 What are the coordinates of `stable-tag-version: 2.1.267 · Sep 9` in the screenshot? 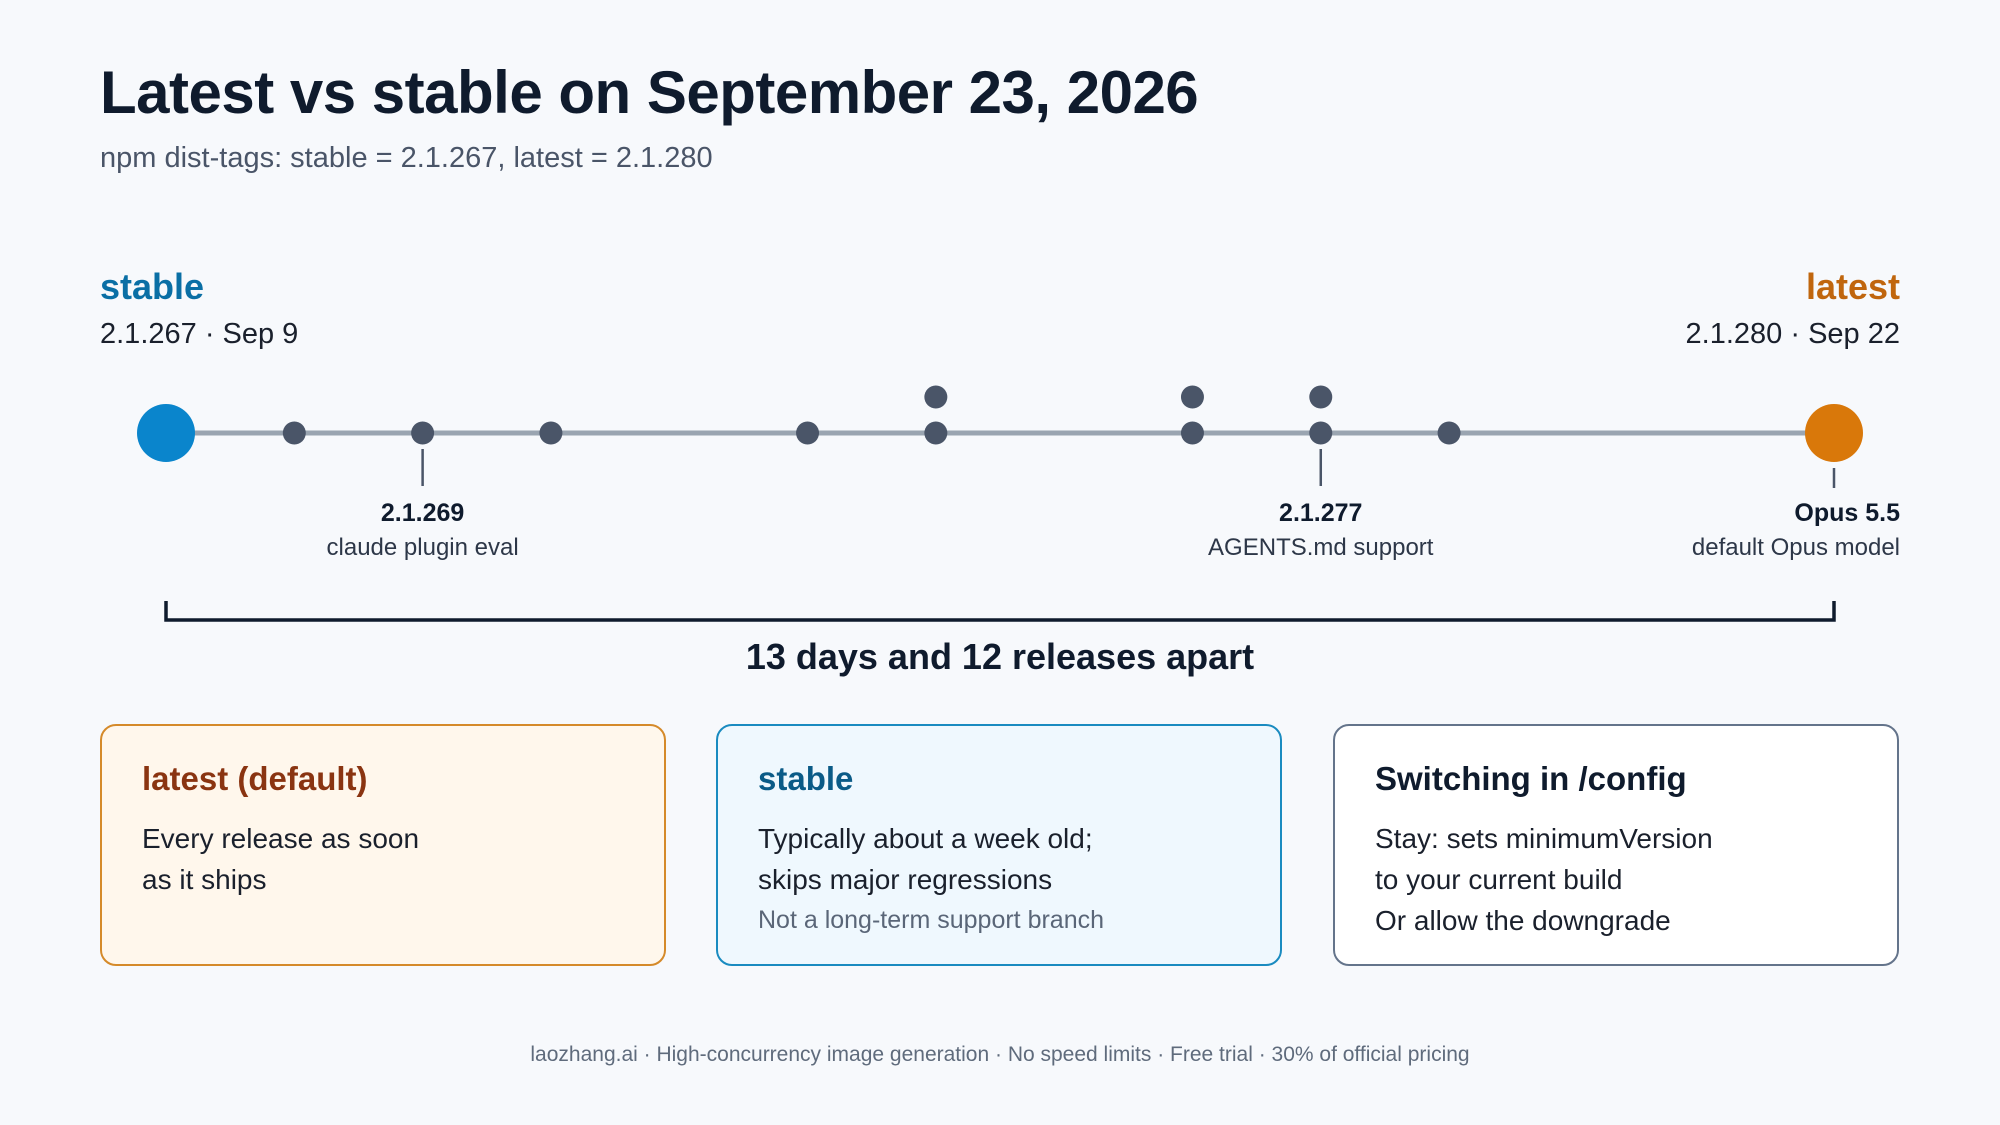 It's located at (199, 334).